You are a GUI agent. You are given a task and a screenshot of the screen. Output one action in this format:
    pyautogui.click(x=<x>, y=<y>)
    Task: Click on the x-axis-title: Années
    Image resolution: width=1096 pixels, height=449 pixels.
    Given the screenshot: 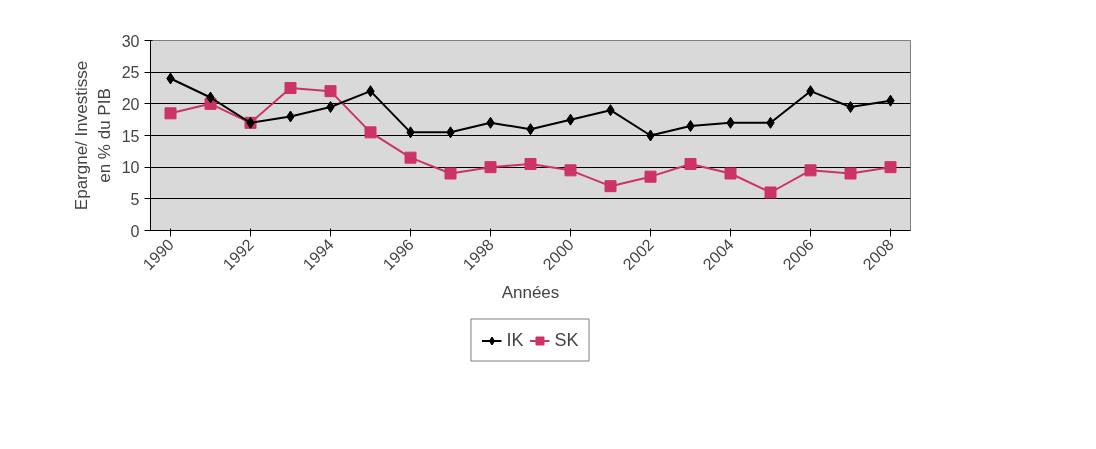 What is the action you would take?
    pyautogui.click(x=530, y=293)
    